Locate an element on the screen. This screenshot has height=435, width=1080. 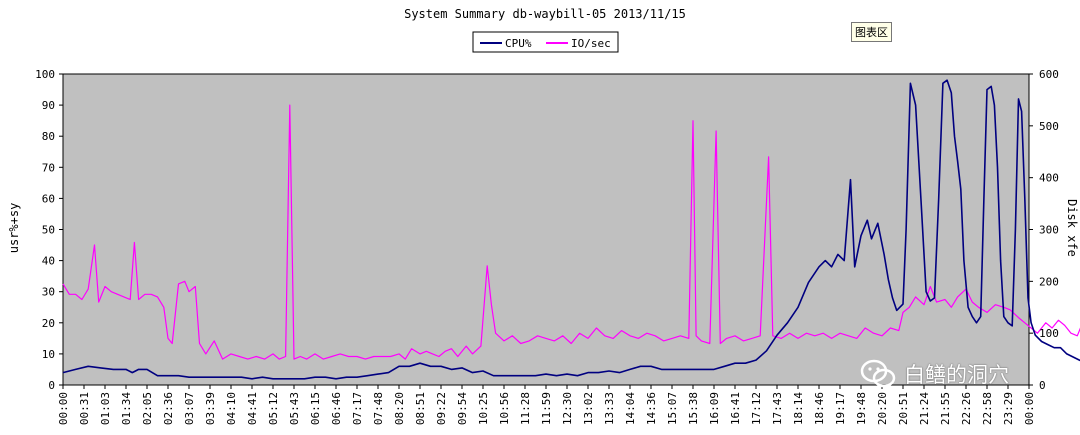
x-tick-label: 12:30 is located at coordinates (567, 408).